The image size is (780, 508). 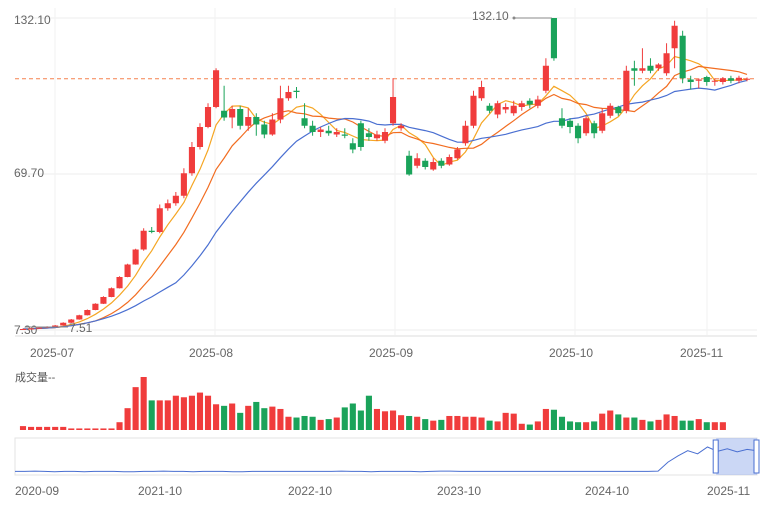 I want to click on overview-tick-label: 2021-10, so click(x=160, y=491).